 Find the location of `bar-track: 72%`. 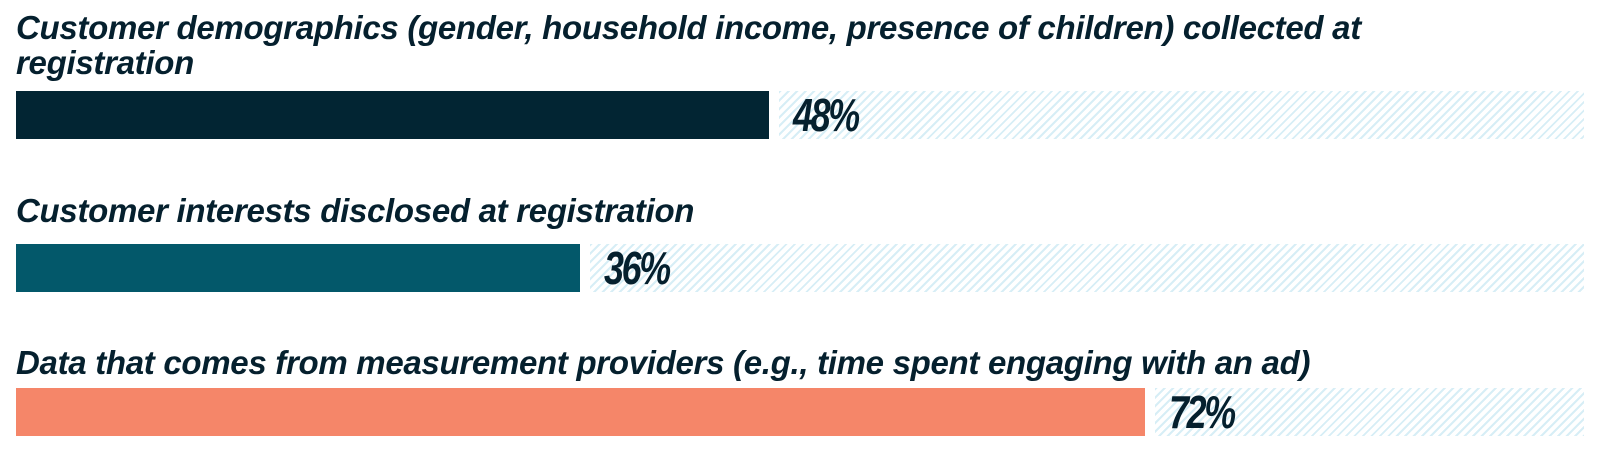

bar-track: 72% is located at coordinates (800, 412).